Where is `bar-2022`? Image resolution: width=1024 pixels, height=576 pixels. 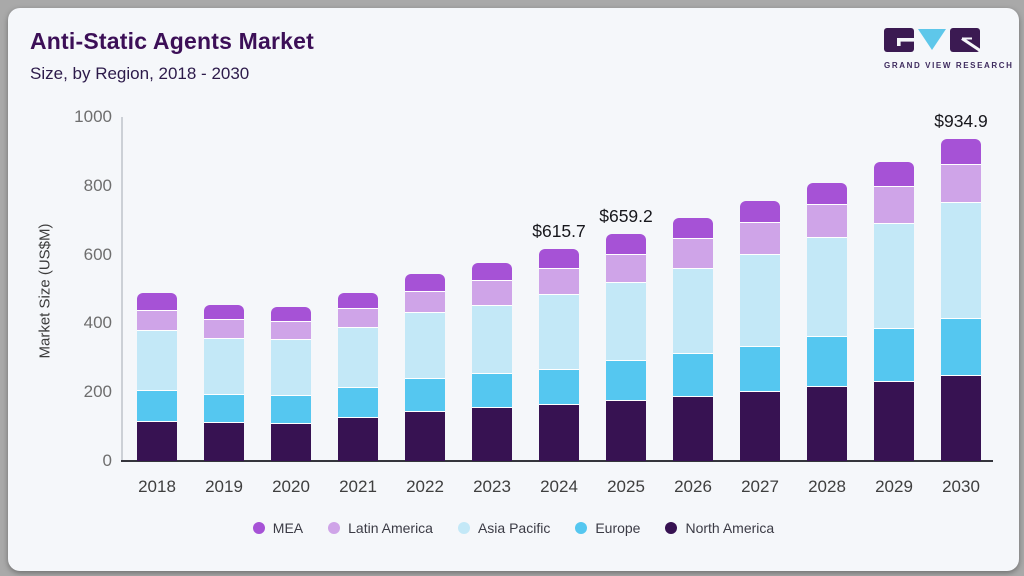 bar-2022 is located at coordinates (425, 367).